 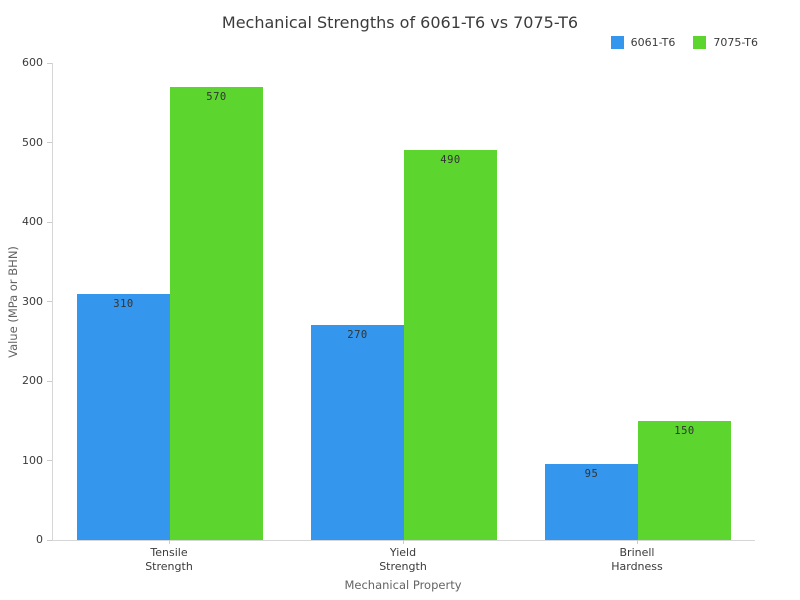 I want to click on y-tick-label: 500, so click(x=32, y=142).